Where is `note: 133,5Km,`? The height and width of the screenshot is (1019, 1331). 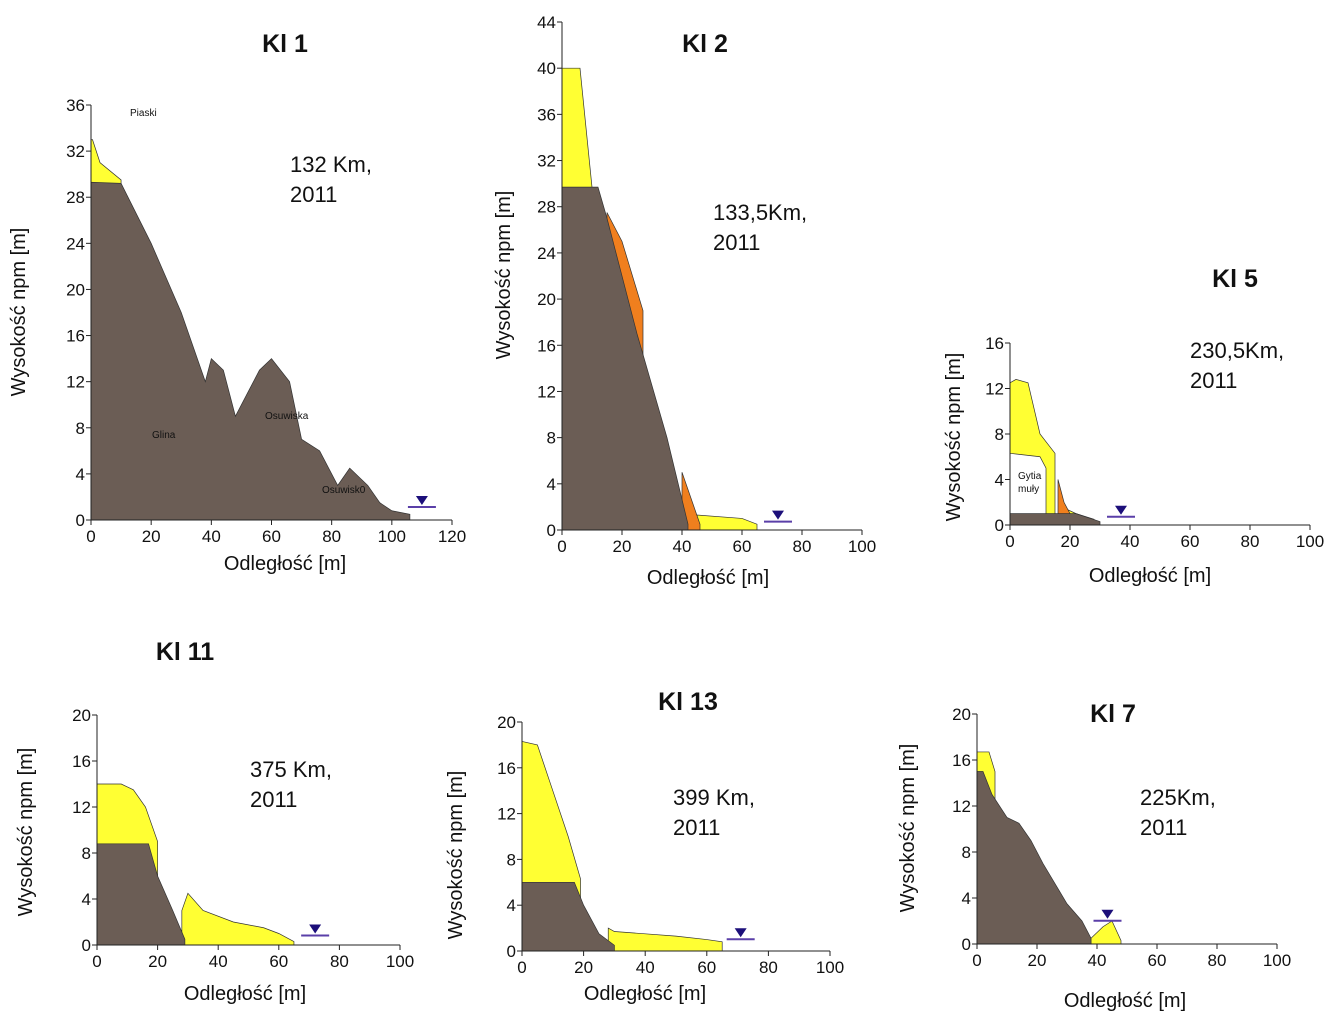 note: 133,5Km, is located at coordinates (760, 212).